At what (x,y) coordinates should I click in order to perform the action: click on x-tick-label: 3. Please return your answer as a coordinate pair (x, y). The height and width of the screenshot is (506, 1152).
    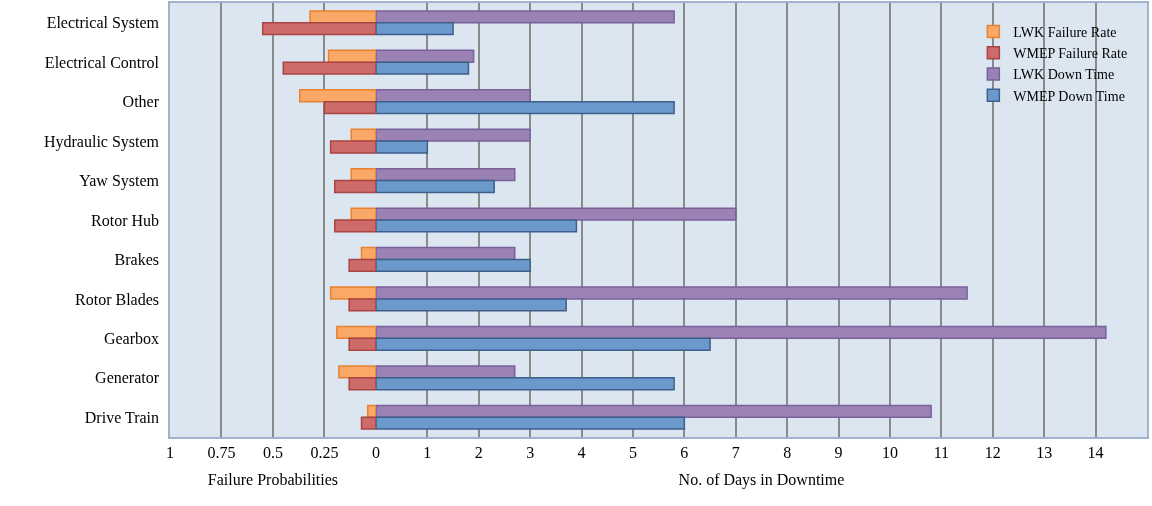
    Looking at the image, I should click on (530, 452).